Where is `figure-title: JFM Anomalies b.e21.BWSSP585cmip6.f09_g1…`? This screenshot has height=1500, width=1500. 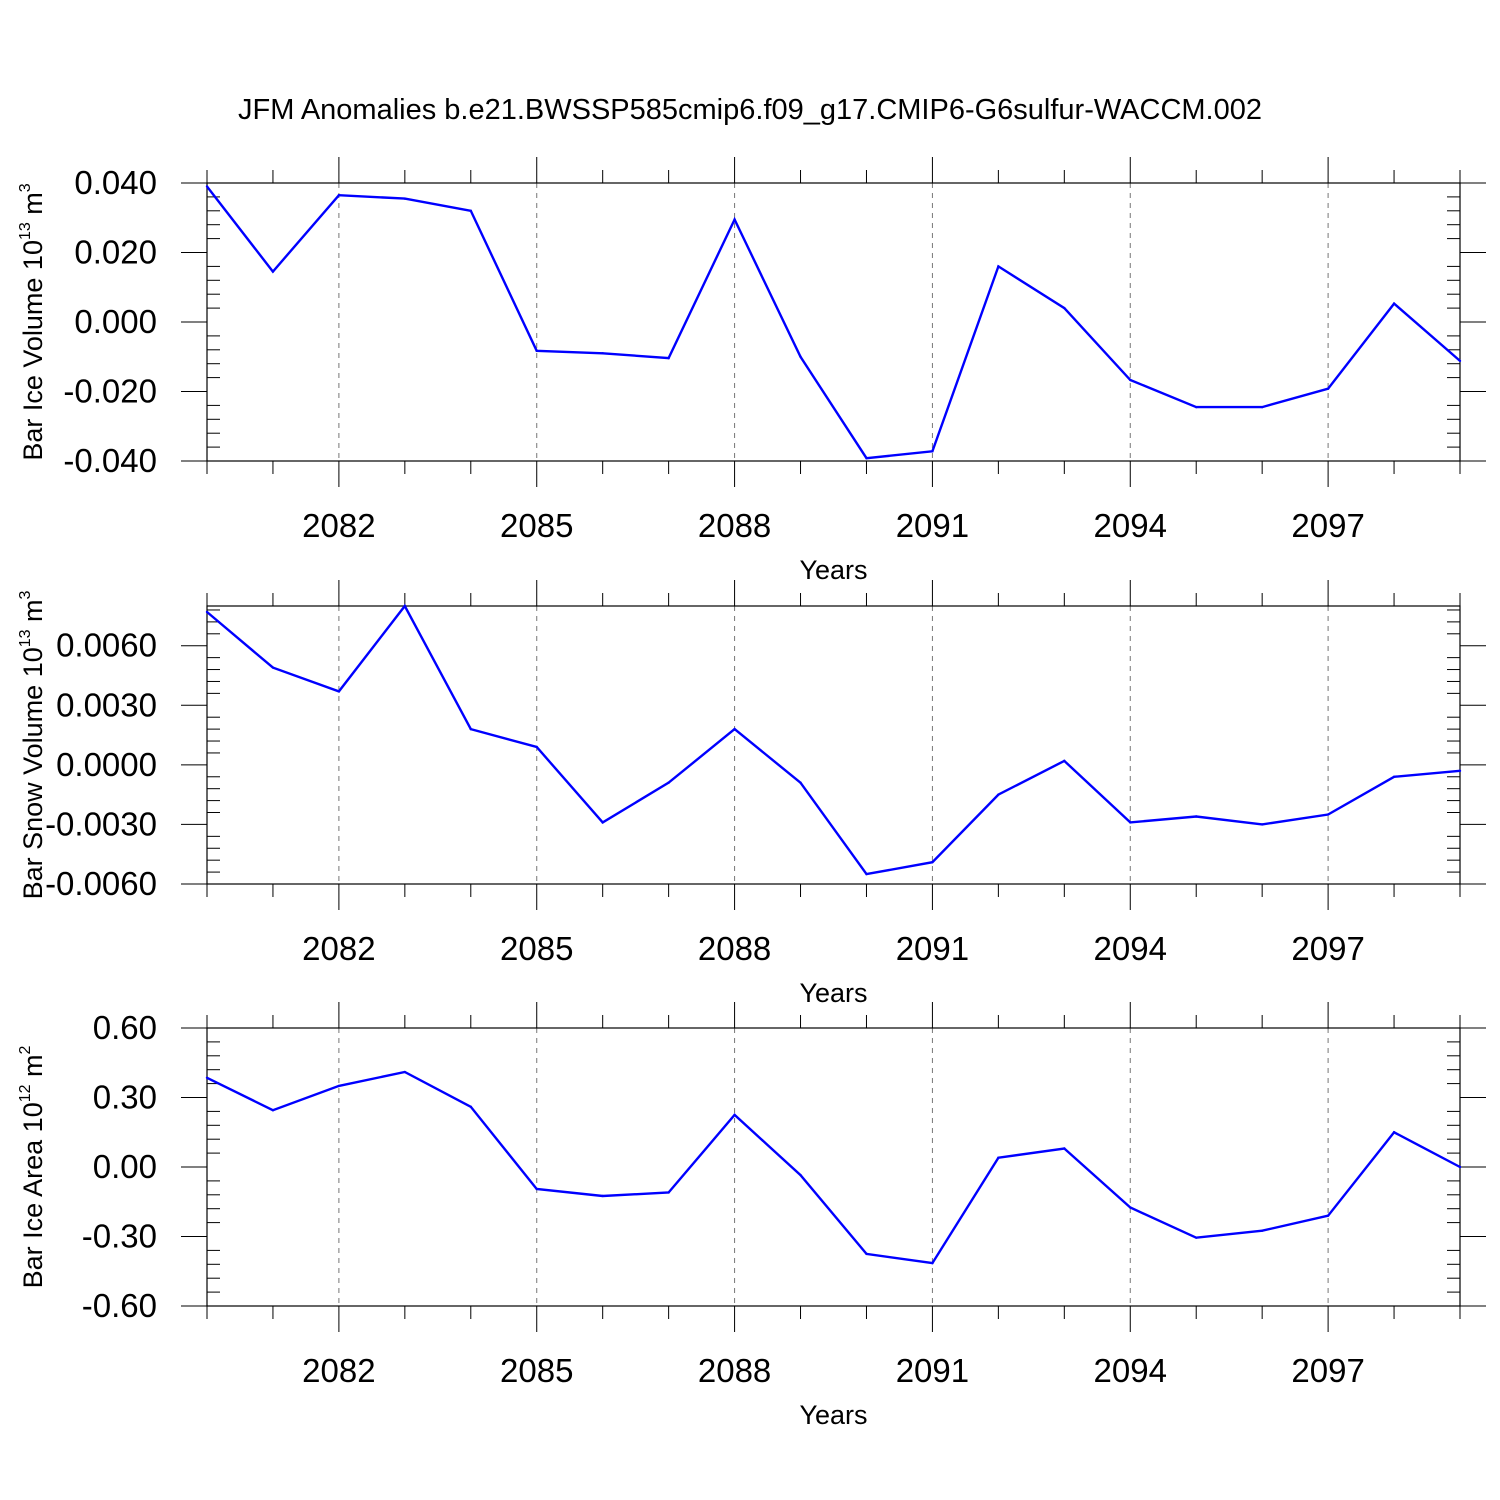 figure-title: JFM Anomalies b.e21.BWSSP585cmip6.f09_g1… is located at coordinates (750, 110).